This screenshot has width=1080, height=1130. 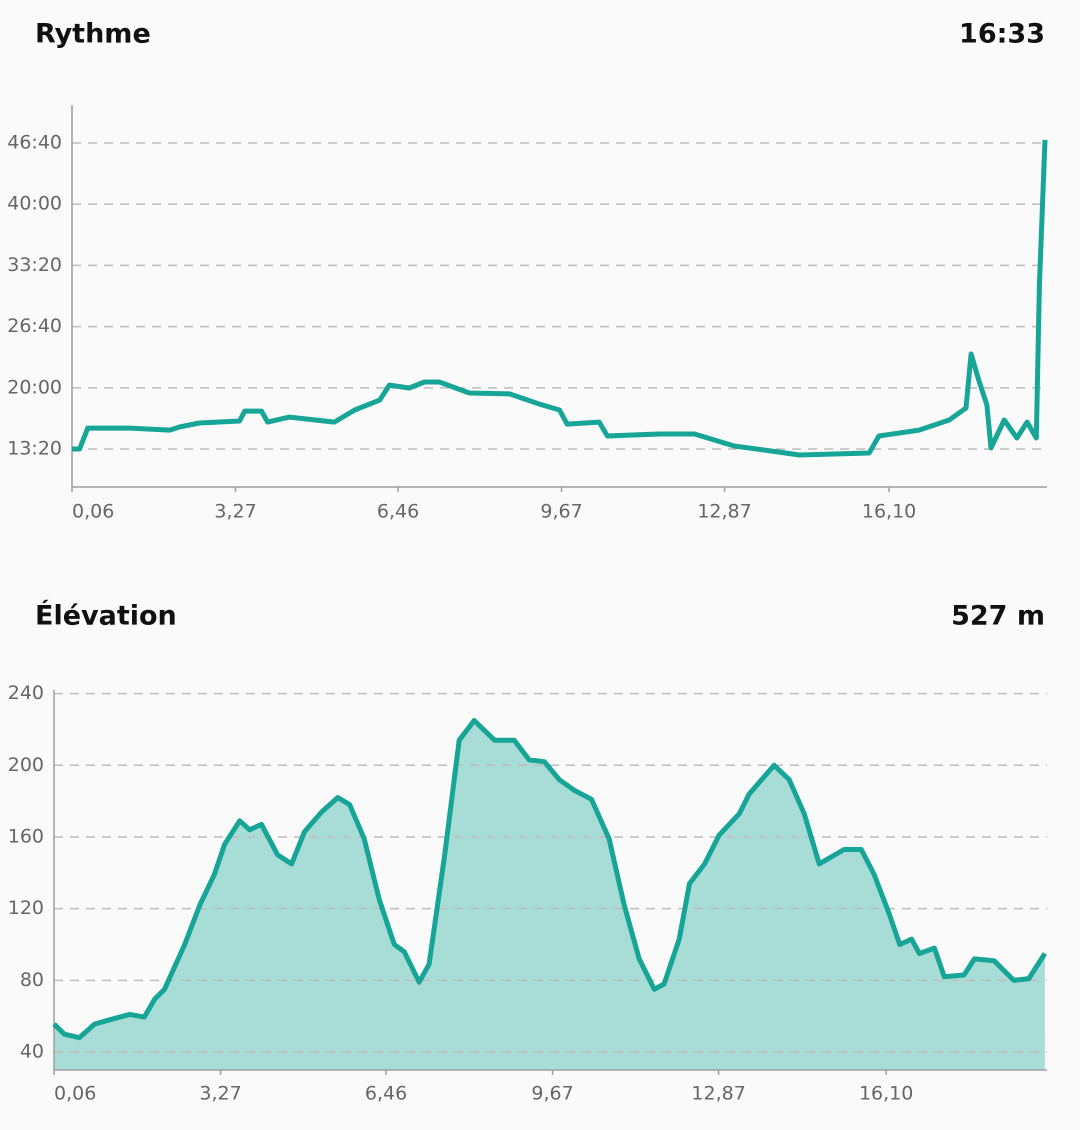 What do you see at coordinates (34, 142) in the screenshot?
I see `y-tick-label: 46:40` at bounding box center [34, 142].